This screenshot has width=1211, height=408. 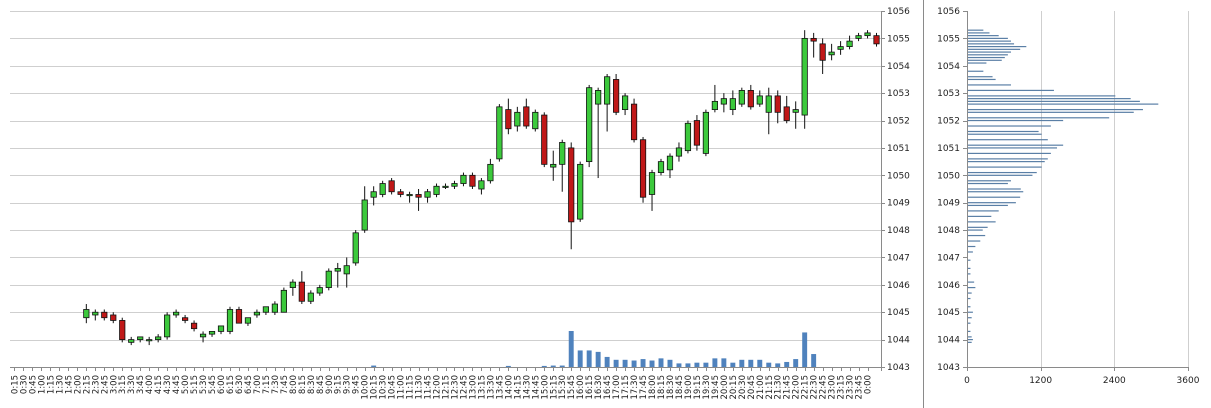 What do you see at coordinates (1188, 381) in the screenshot?
I see `profile-x-tick-label: 3600` at bounding box center [1188, 381].